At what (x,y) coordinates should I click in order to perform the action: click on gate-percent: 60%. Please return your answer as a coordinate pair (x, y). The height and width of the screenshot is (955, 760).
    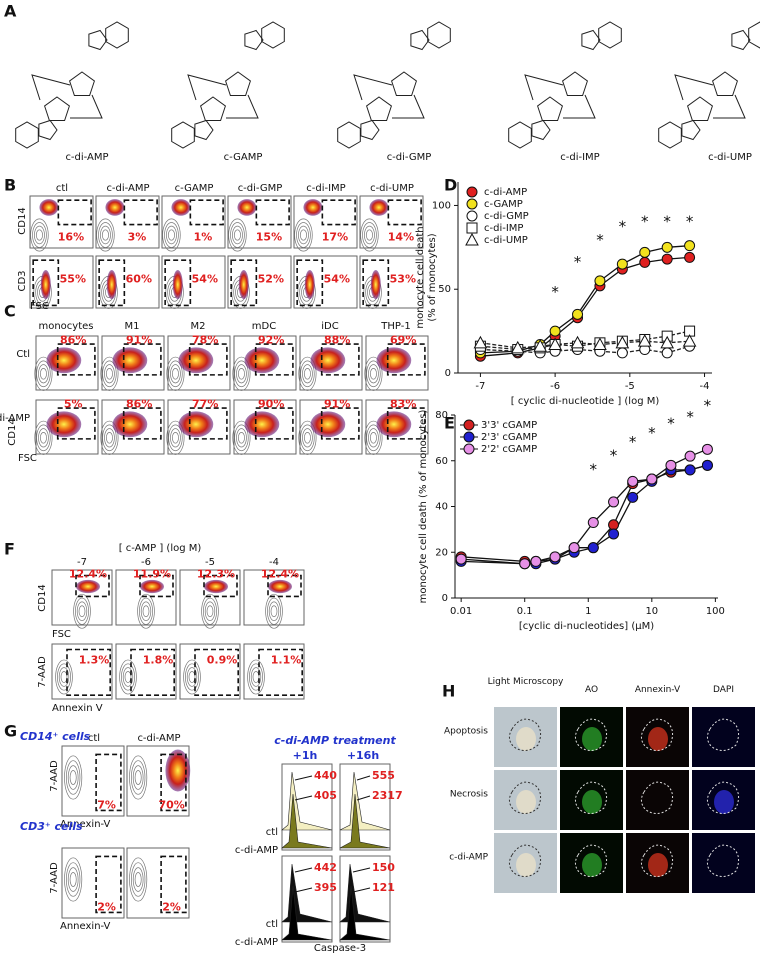
    Looking at the image, I should click on (139, 278).